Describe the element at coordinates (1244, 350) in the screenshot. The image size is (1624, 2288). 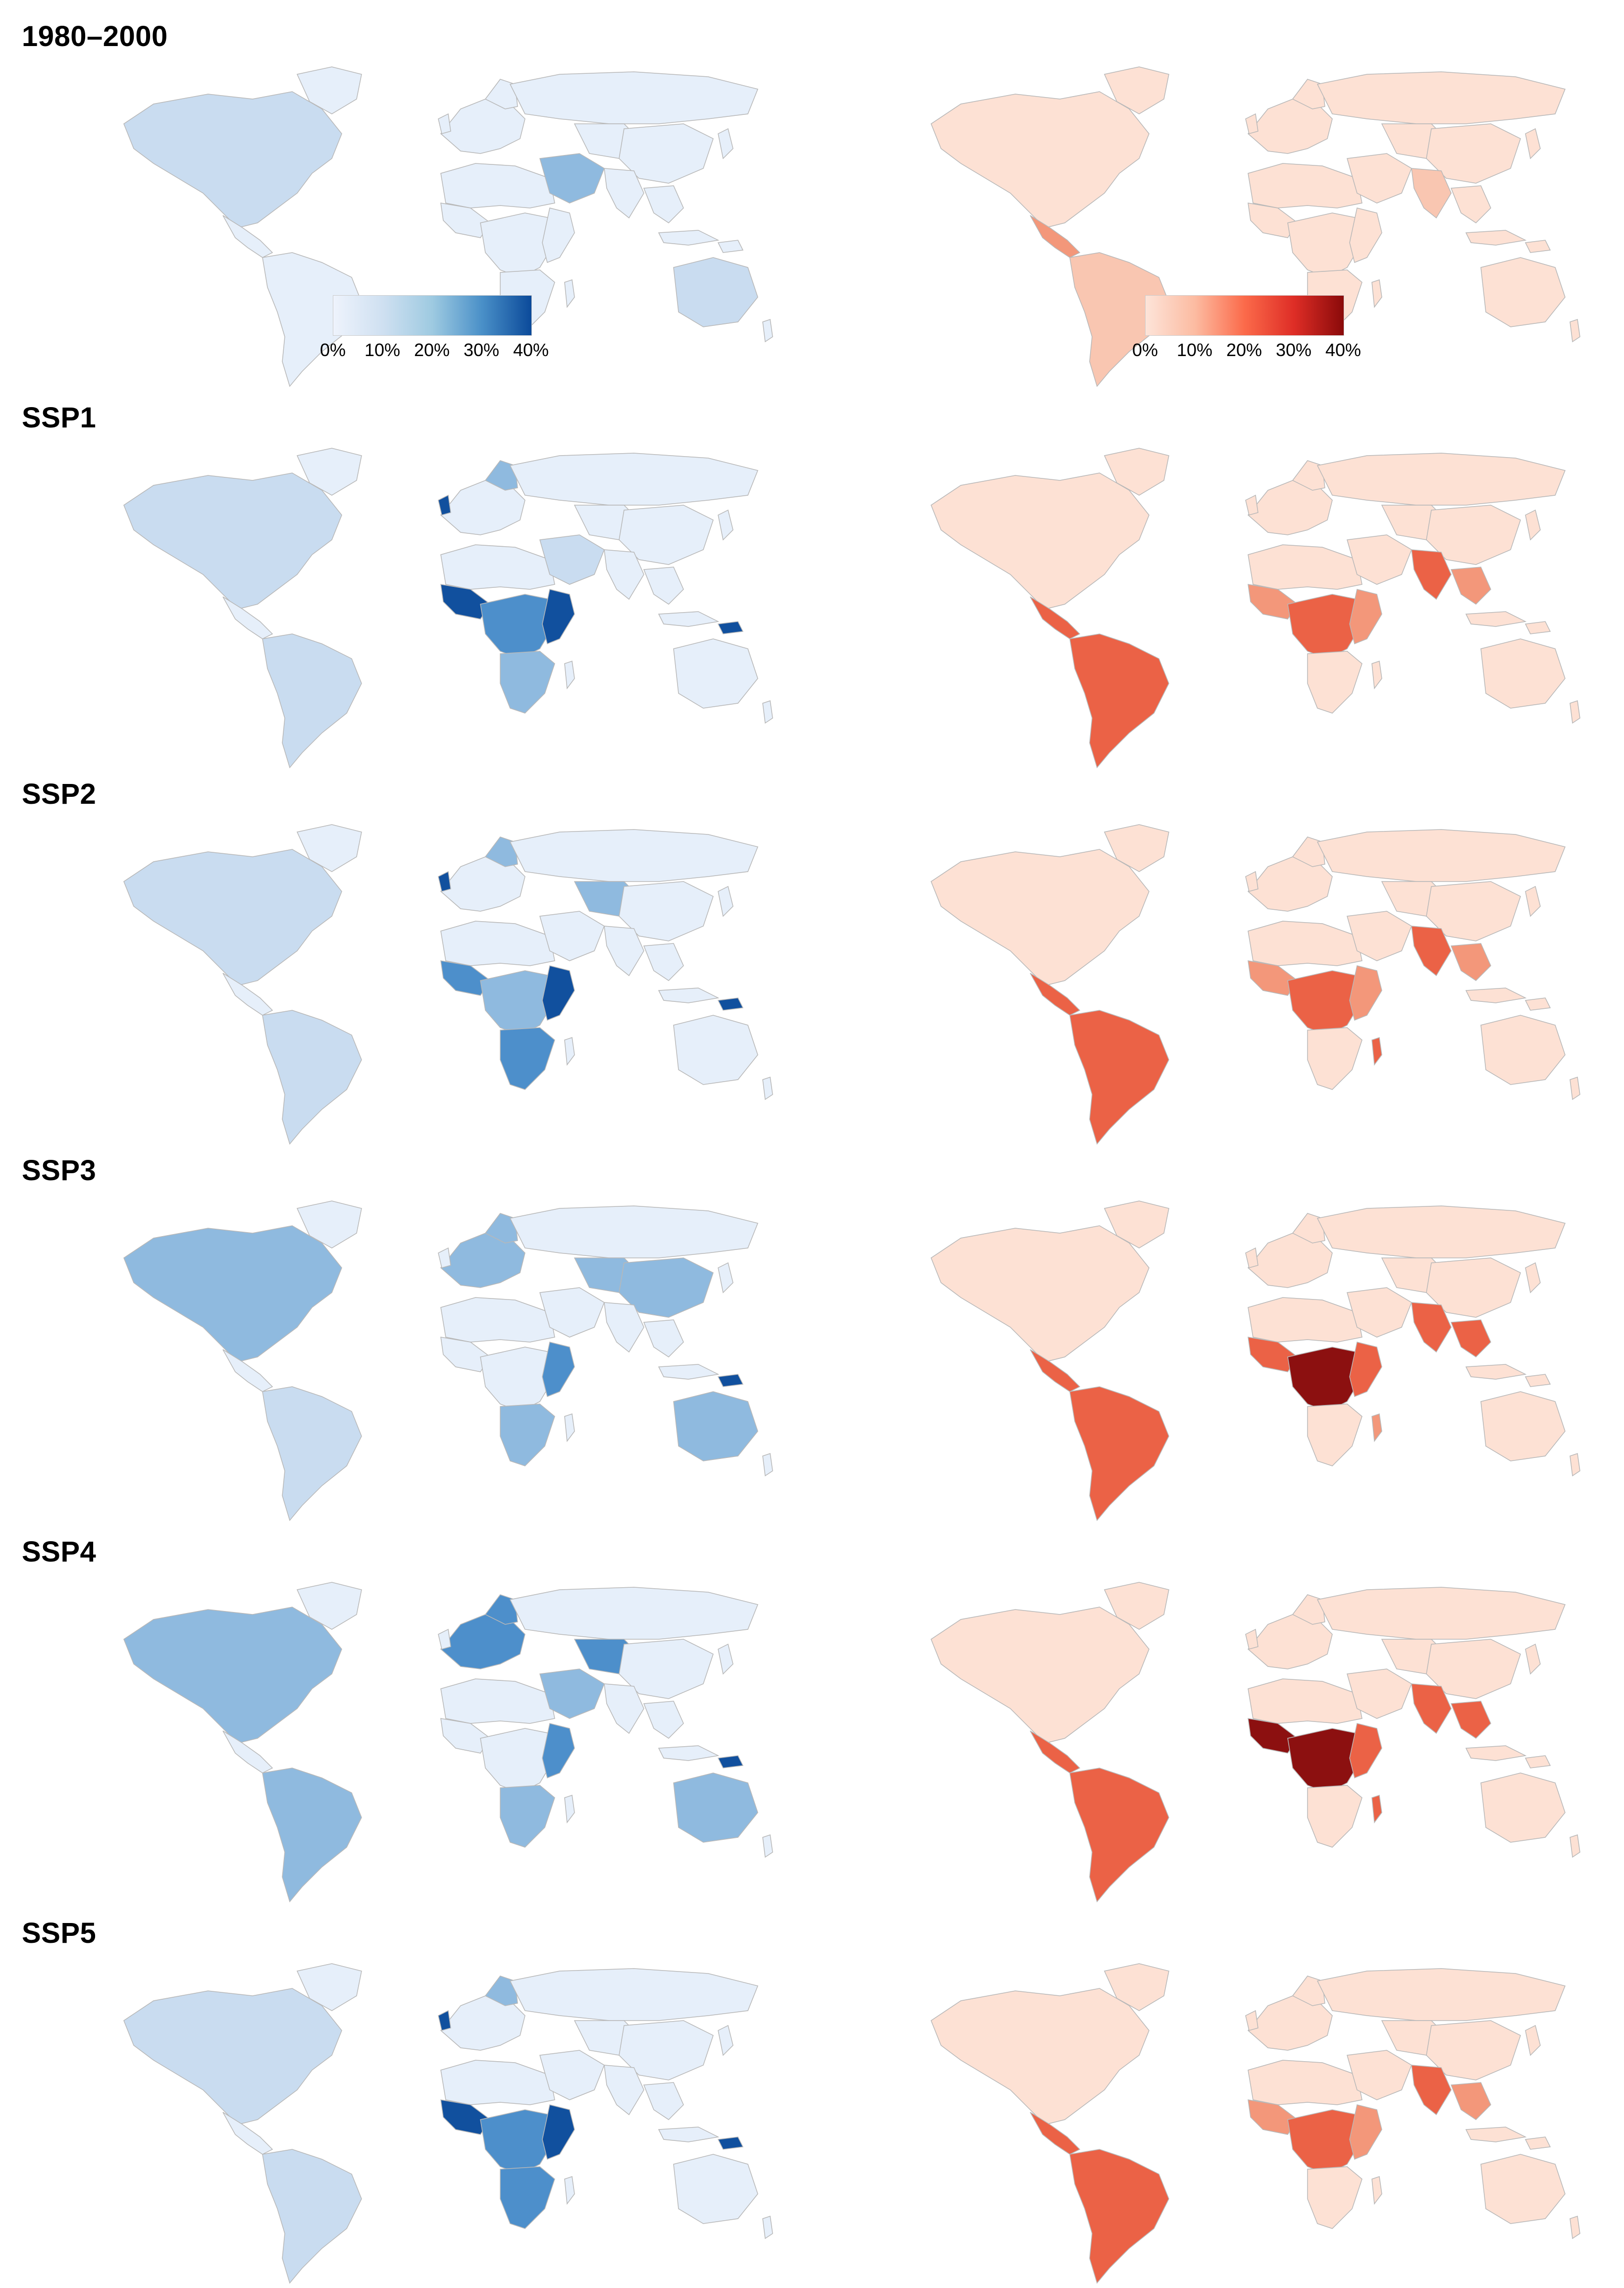
I see `legend-tick-label: 20%` at that location.